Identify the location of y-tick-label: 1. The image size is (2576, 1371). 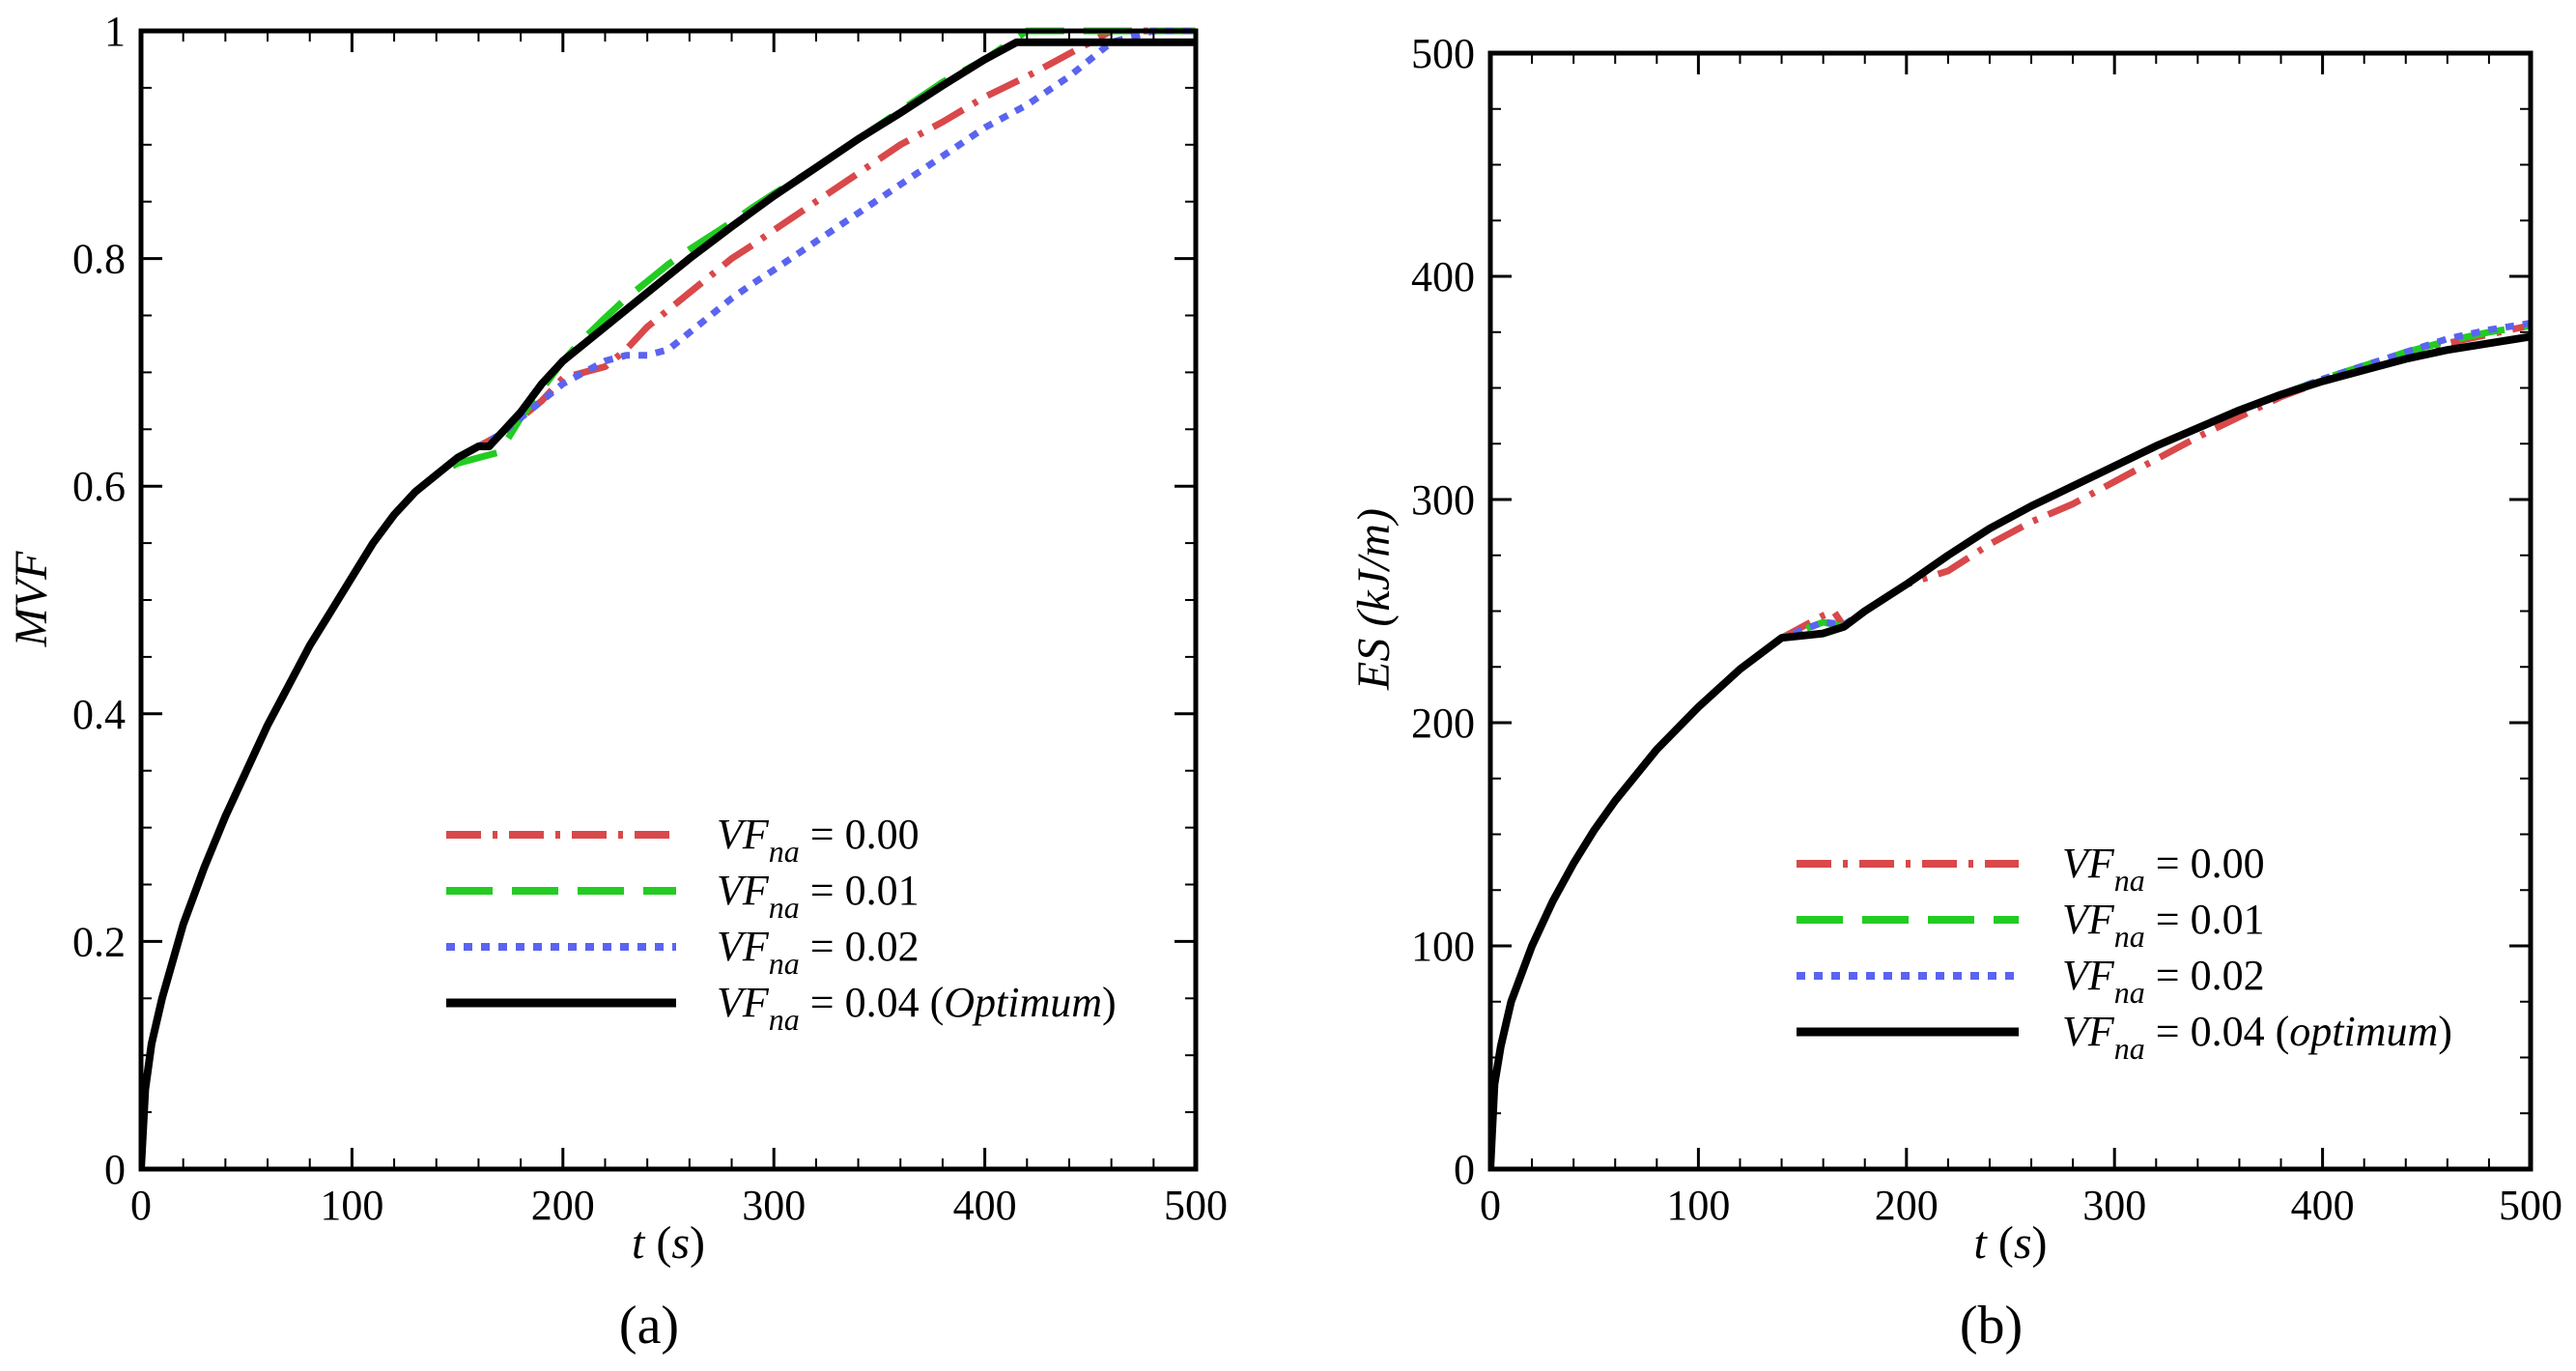
(115, 31).